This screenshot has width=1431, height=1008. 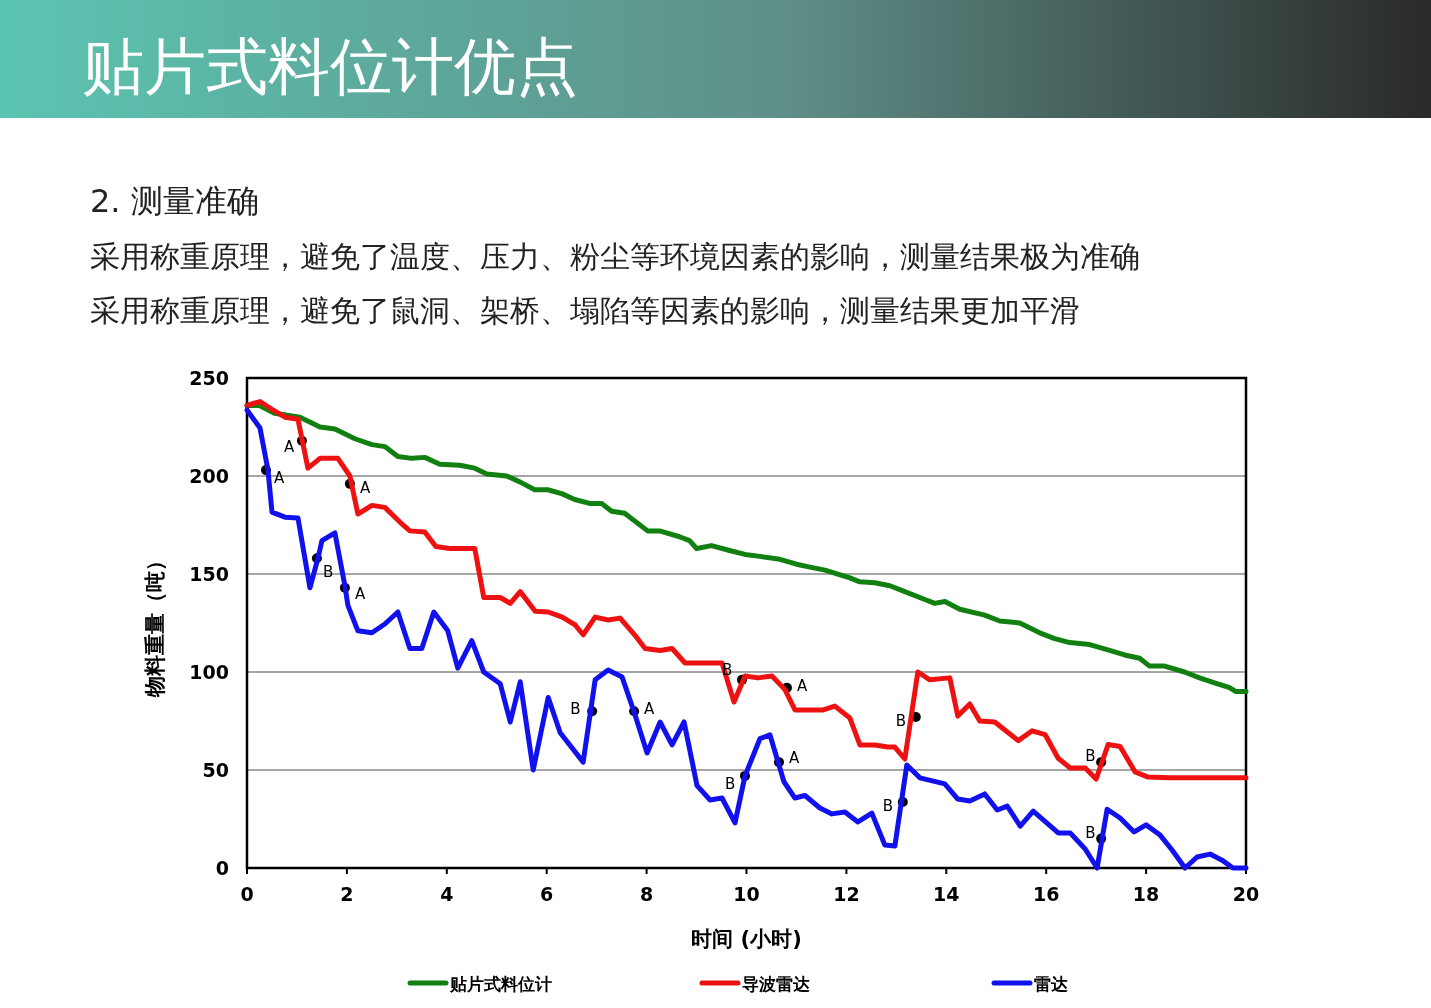 What do you see at coordinates (209, 378) in the screenshot?
I see `y-tick-label: 250` at bounding box center [209, 378].